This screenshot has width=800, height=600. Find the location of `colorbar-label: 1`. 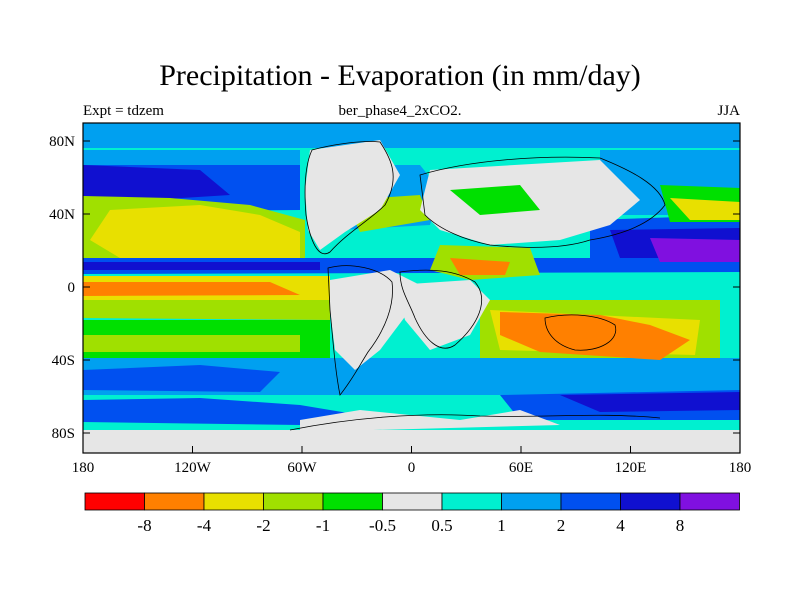

colorbar-label: 1 is located at coordinates (501, 525).